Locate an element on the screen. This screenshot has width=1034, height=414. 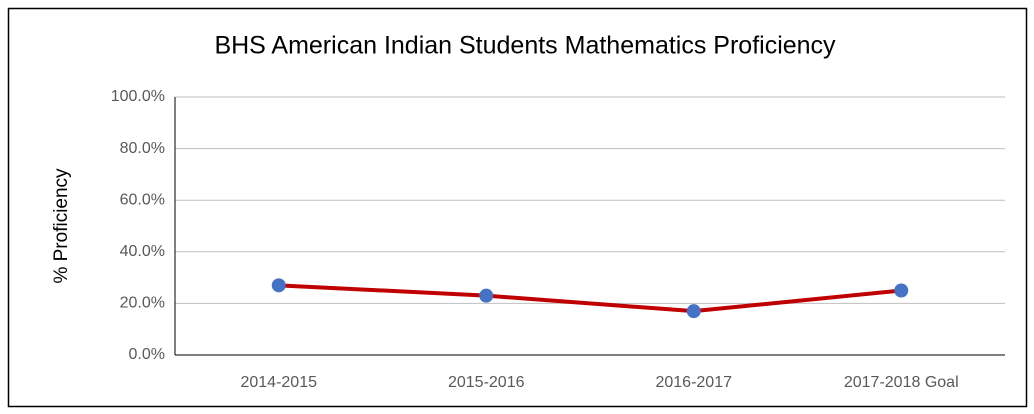
y-tick-label: 100.0% is located at coordinates (138, 96).